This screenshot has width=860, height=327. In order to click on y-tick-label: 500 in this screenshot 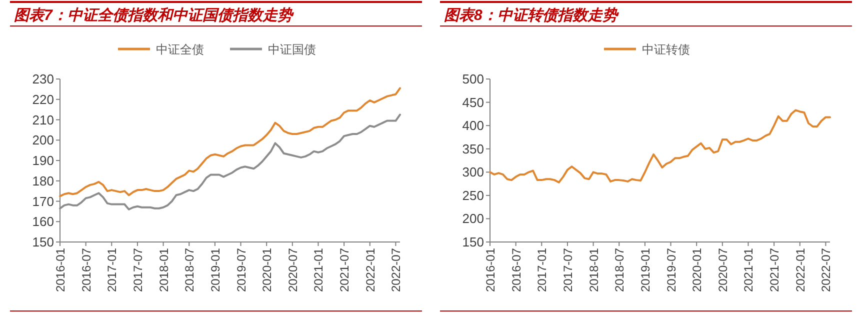, I will do `click(473, 79)`.